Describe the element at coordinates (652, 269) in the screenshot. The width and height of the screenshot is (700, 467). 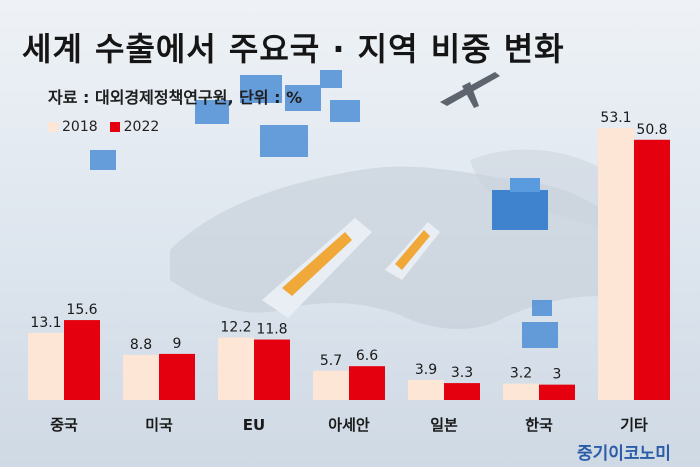
I see `bar-2022-other` at that location.